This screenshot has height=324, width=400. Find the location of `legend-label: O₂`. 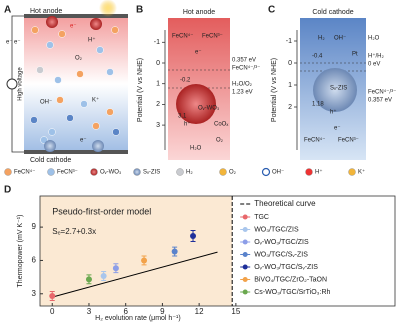

legend-label: O₂ is located at coordinates (233, 173).